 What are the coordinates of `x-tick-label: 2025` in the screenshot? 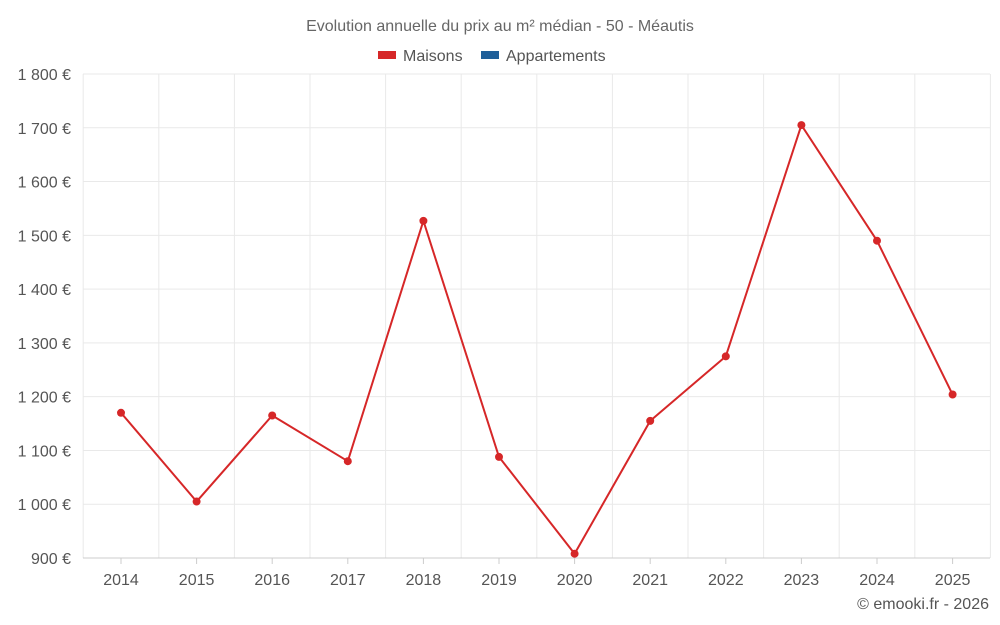 It's located at (953, 580).